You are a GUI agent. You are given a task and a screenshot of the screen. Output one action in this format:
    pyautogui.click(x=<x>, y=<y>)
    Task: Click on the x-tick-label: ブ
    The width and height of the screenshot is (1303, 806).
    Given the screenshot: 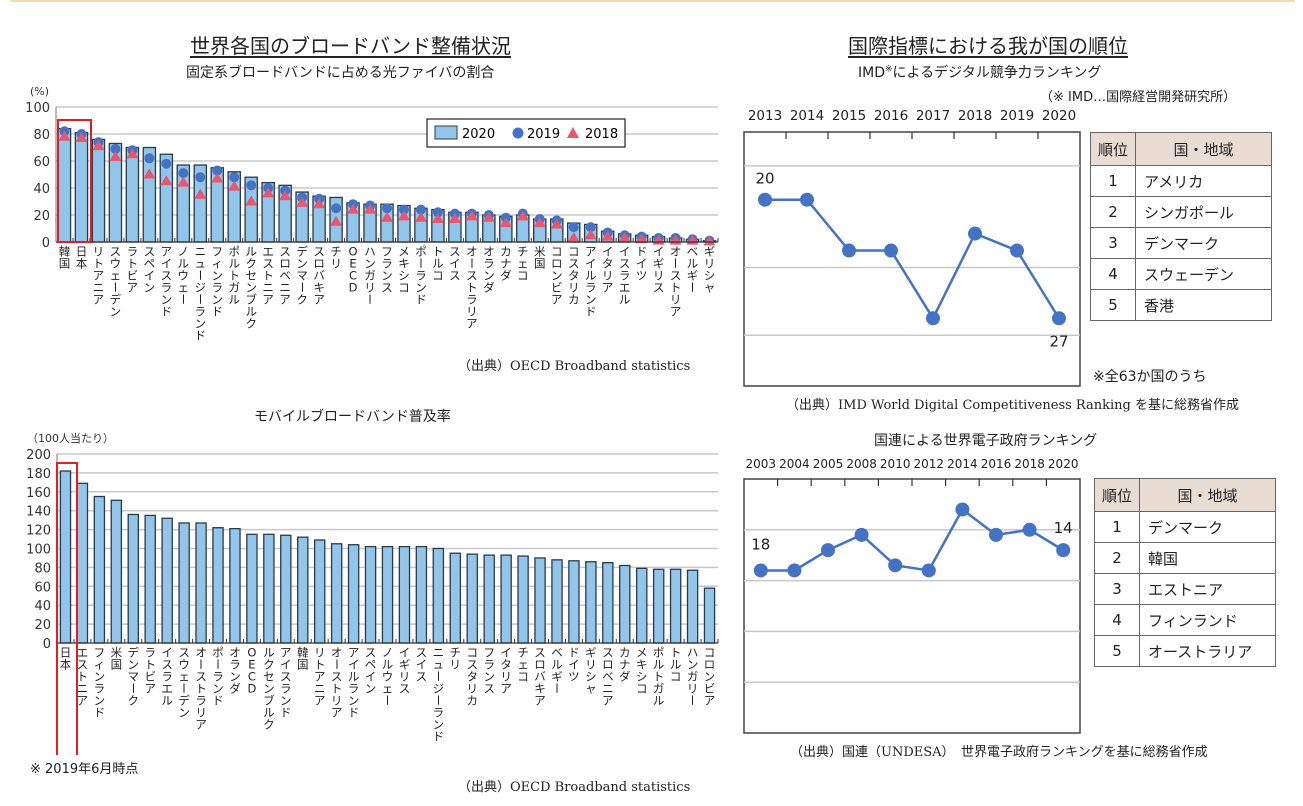 What is the action you would take?
    pyautogui.click(x=251, y=300)
    